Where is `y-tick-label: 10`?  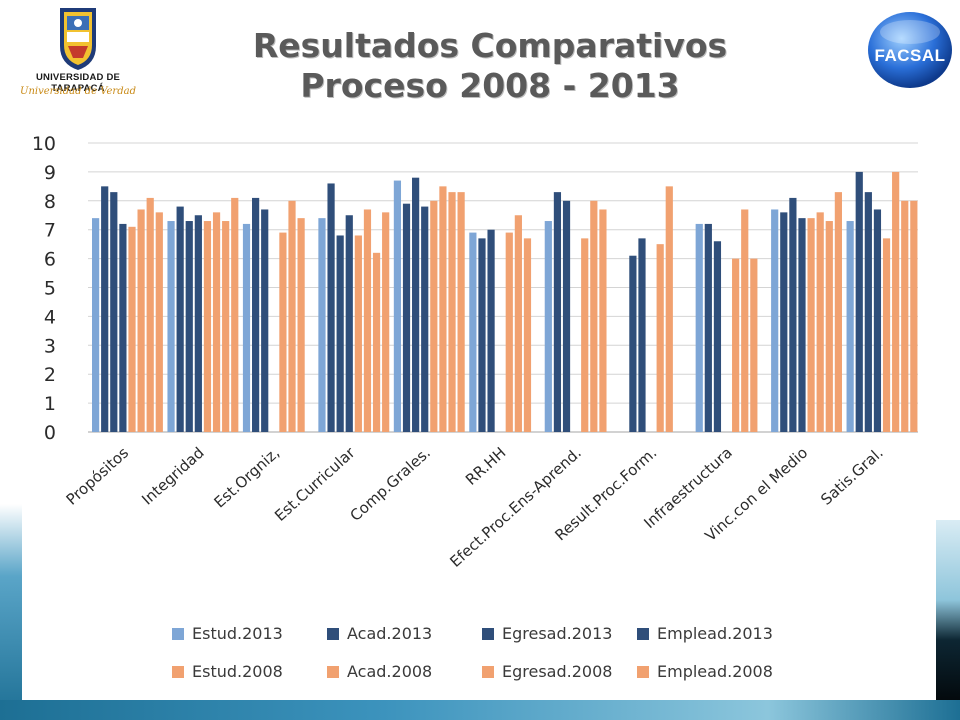 y-tick-label: 10 is located at coordinates (44, 144).